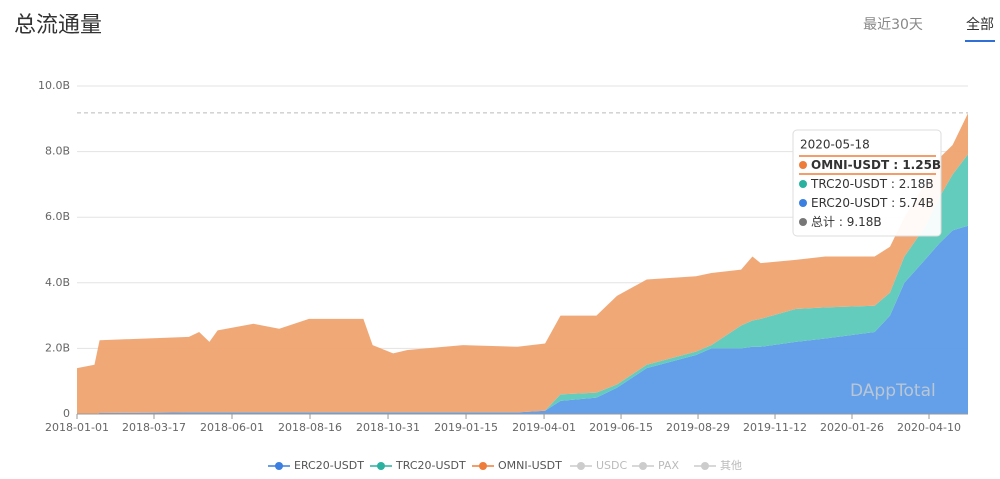 The width and height of the screenshot is (1000, 479). Describe the element at coordinates (232, 427) in the screenshot. I see `x-tick-label: 2018-06-01` at that location.